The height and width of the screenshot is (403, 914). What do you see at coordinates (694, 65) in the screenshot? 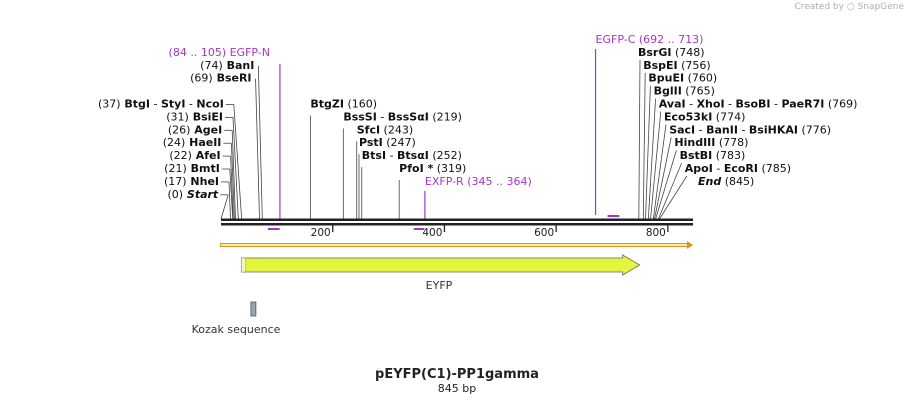
I see `site-position: (756)` at bounding box center [694, 65].